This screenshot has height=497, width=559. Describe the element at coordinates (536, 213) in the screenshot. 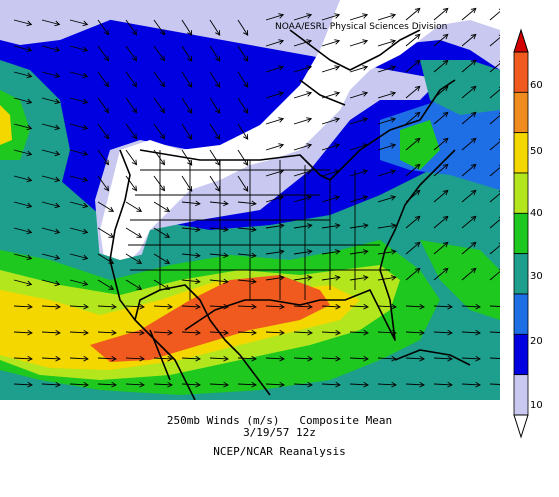

I see `colorbar-tick-40: 40` at that location.